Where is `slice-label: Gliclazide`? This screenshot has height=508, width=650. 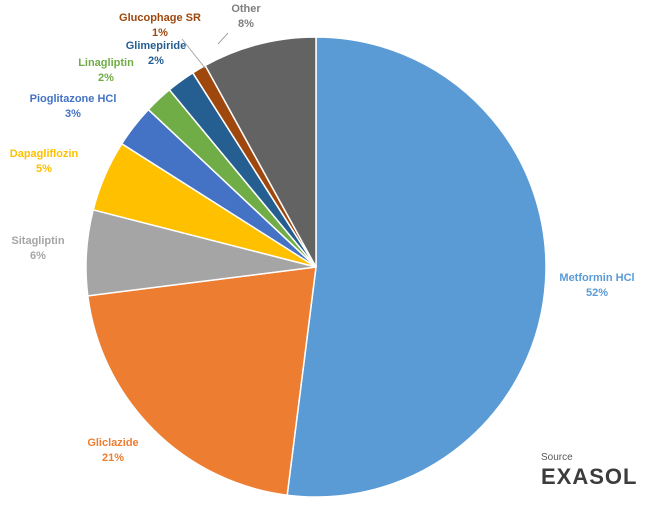 slice-label: Gliclazide is located at coordinates (112, 443).